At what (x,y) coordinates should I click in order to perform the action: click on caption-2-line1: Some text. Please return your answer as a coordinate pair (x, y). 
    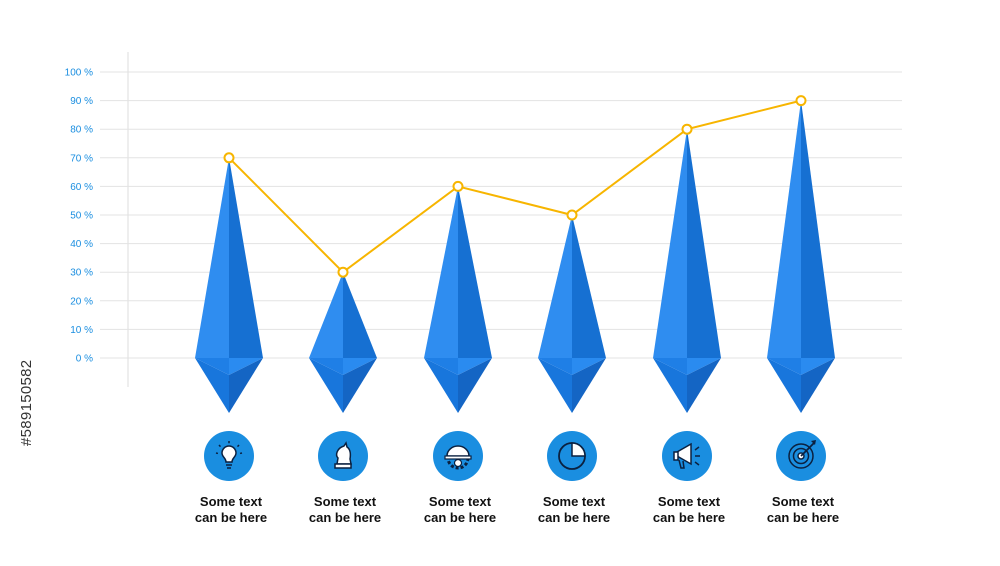
    Looking at the image, I should click on (345, 501).